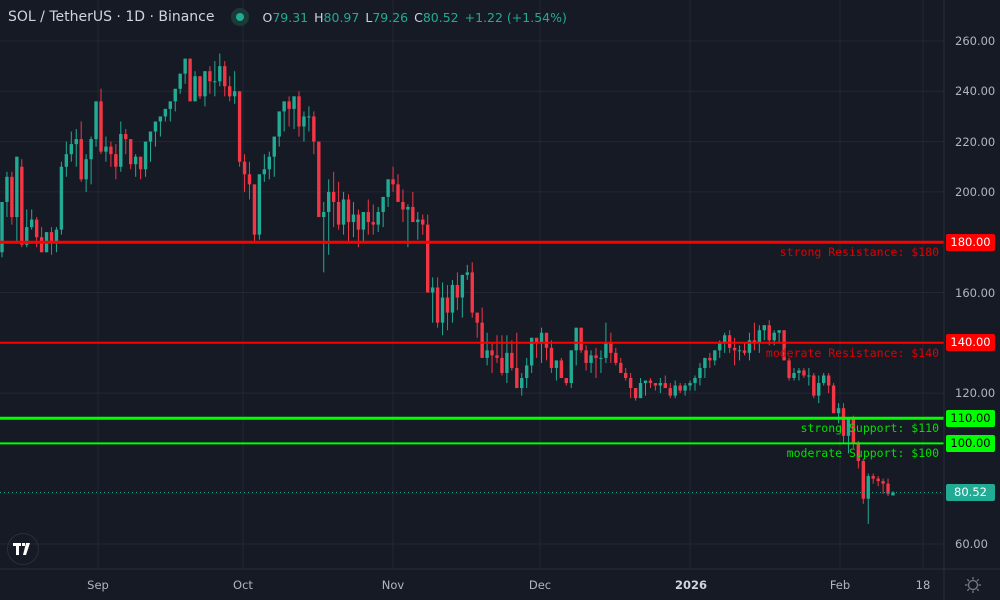  I want to click on moderate-support-label: moderate Support: $100, so click(862, 453).